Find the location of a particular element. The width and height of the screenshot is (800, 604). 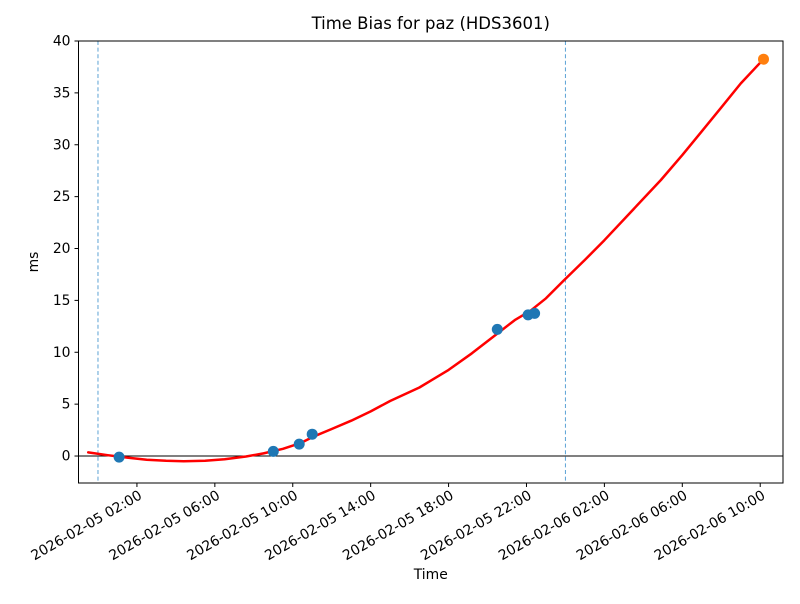

y-tick-label: 35 is located at coordinates (62, 93).